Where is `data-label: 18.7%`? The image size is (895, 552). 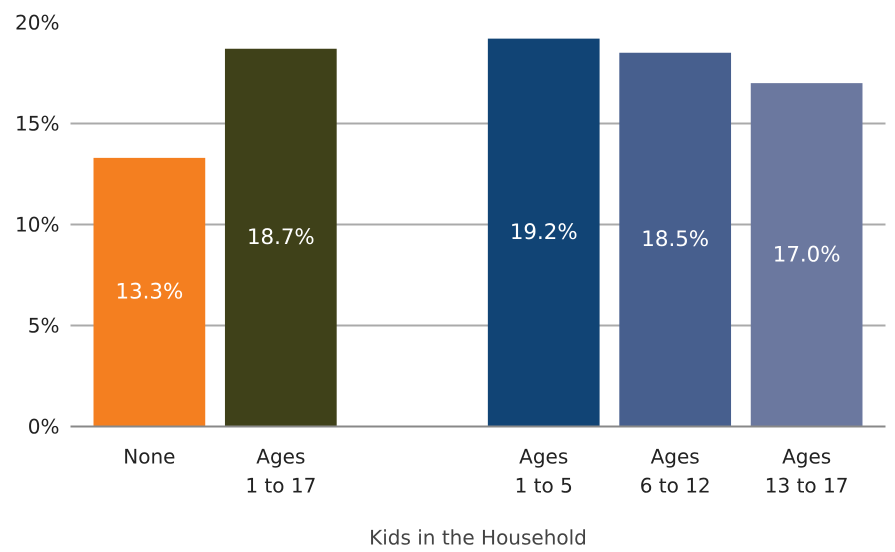 data-label: 18.7% is located at coordinates (280, 237).